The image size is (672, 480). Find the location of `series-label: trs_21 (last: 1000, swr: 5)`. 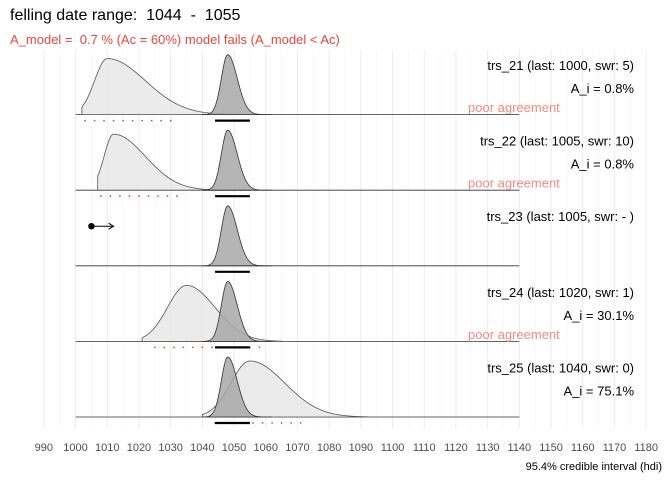

series-label: trs_21 (last: 1000, swr: 5) is located at coordinates (560, 65).